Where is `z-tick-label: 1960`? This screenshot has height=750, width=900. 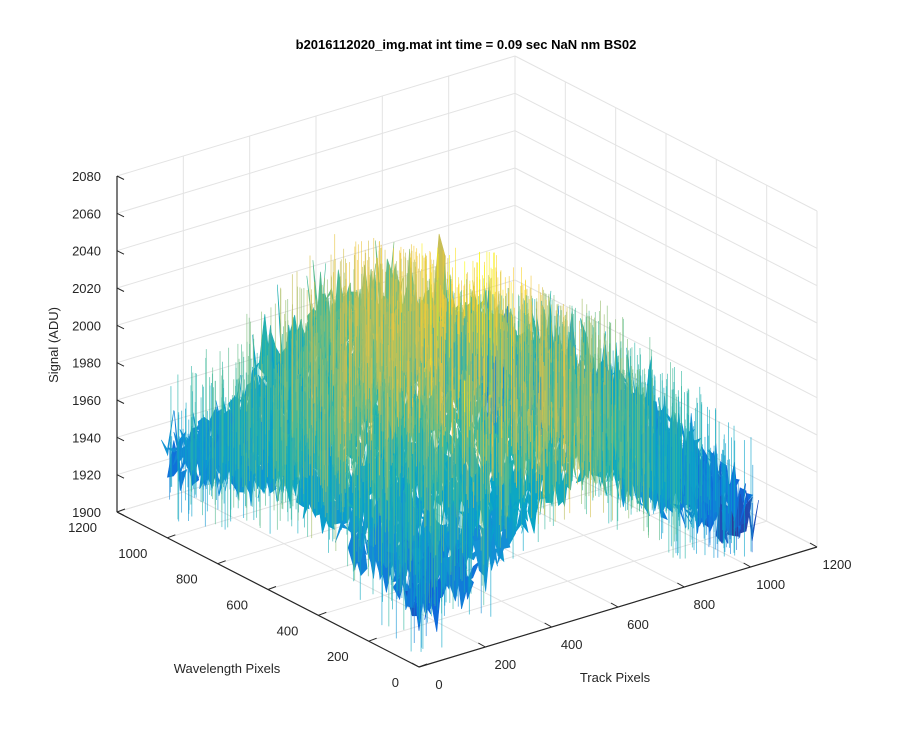
z-tick-label: 1960 is located at coordinates (86, 400).